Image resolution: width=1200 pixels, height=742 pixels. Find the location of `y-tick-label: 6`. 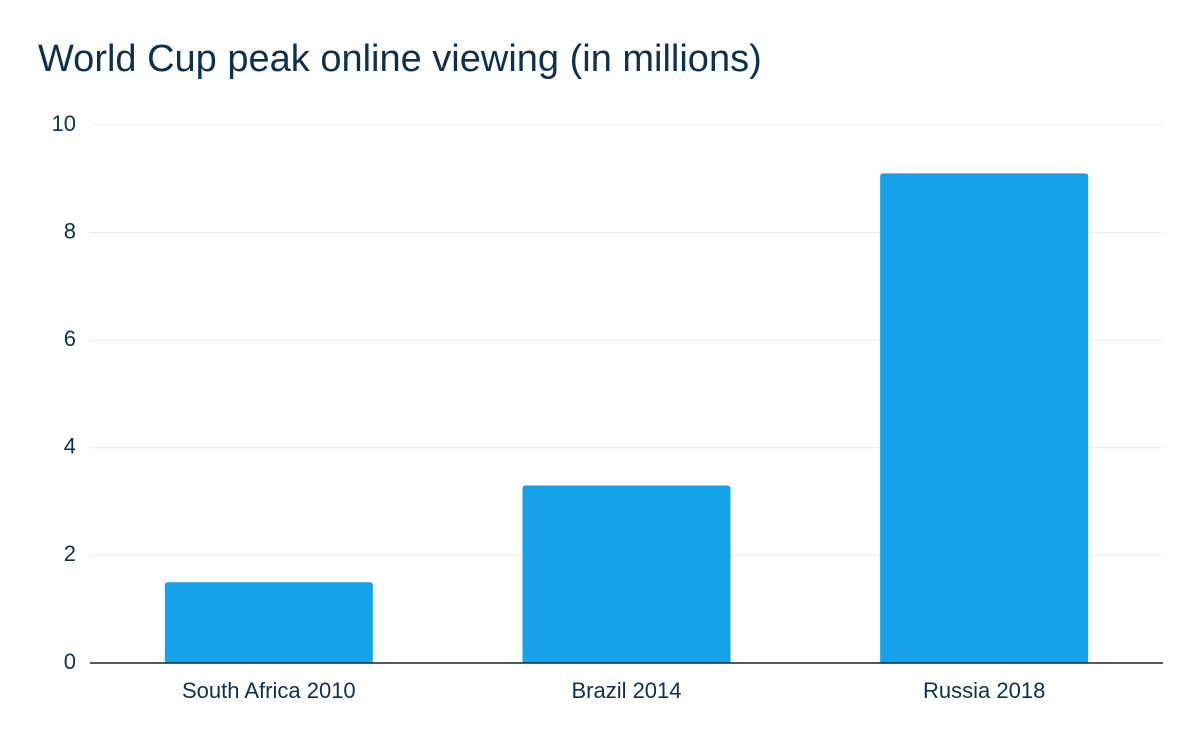

y-tick-label: 6 is located at coordinates (70, 338).